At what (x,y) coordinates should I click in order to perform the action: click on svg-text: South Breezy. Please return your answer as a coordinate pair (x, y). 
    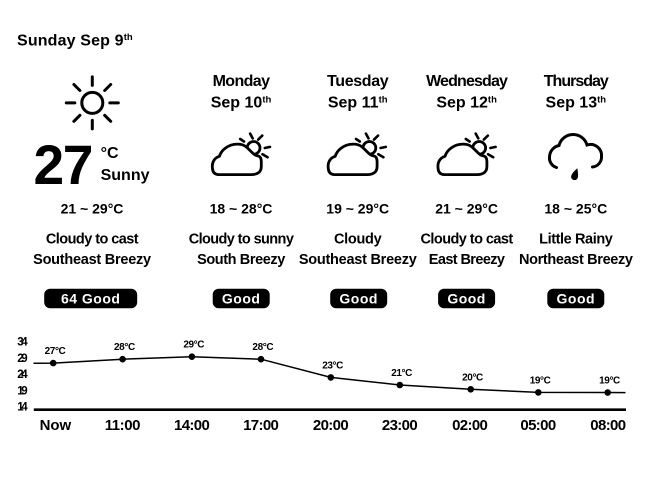
    Looking at the image, I should click on (241, 260).